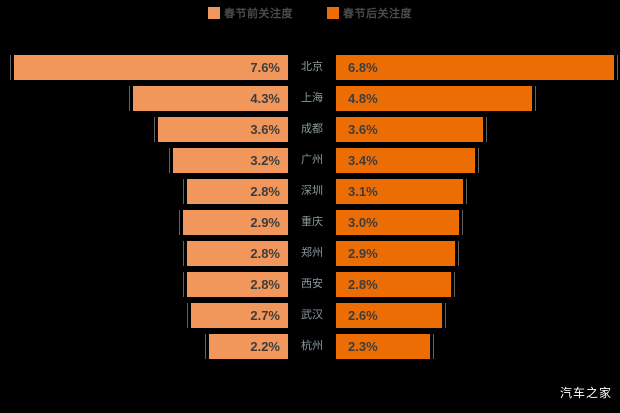 This screenshot has width=620, height=413. What do you see at coordinates (333, 13) in the screenshot?
I see `legend-swatch-after-icon` at bounding box center [333, 13].